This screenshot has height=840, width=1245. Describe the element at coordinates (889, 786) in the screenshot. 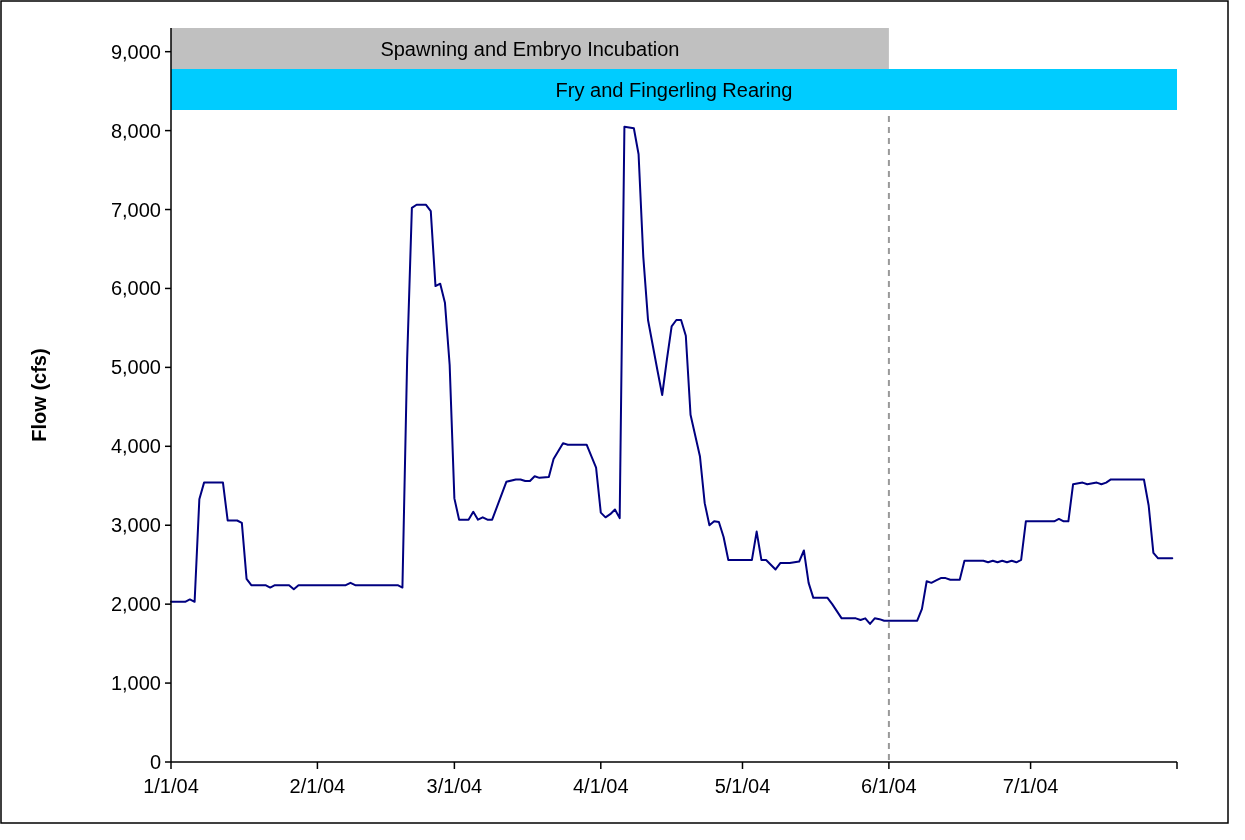

I see `x-tick-label: 6/1/04` at that location.